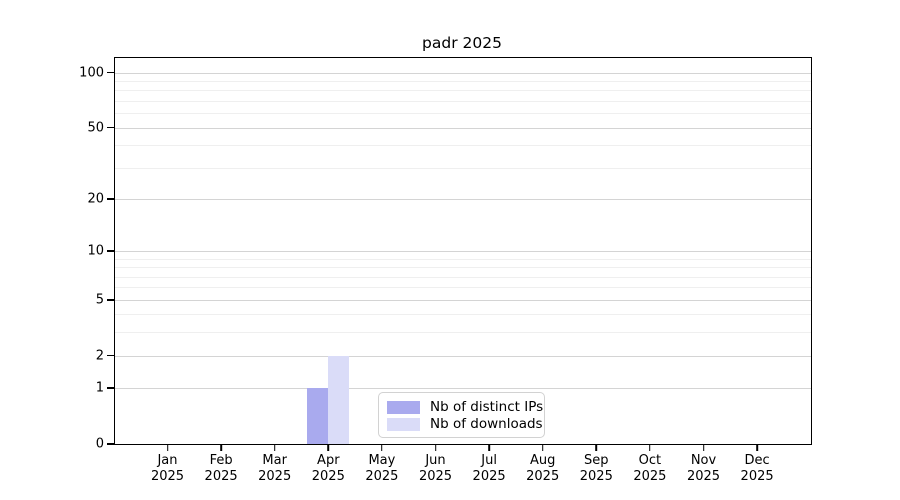 The width and height of the screenshot is (900, 500). What do you see at coordinates (95, 128) in the screenshot?
I see `y-tick-label: 50` at bounding box center [95, 128].